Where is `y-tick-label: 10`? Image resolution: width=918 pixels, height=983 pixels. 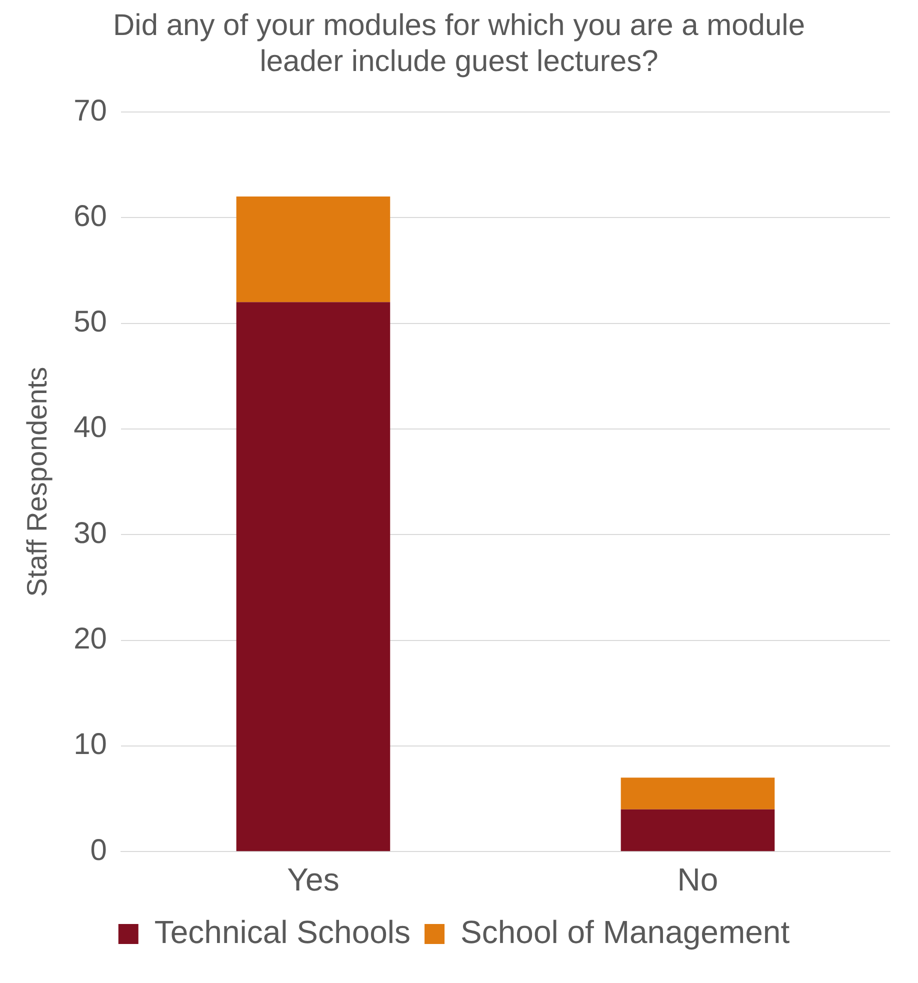 y-tick-label: 10 is located at coordinates (90, 745).